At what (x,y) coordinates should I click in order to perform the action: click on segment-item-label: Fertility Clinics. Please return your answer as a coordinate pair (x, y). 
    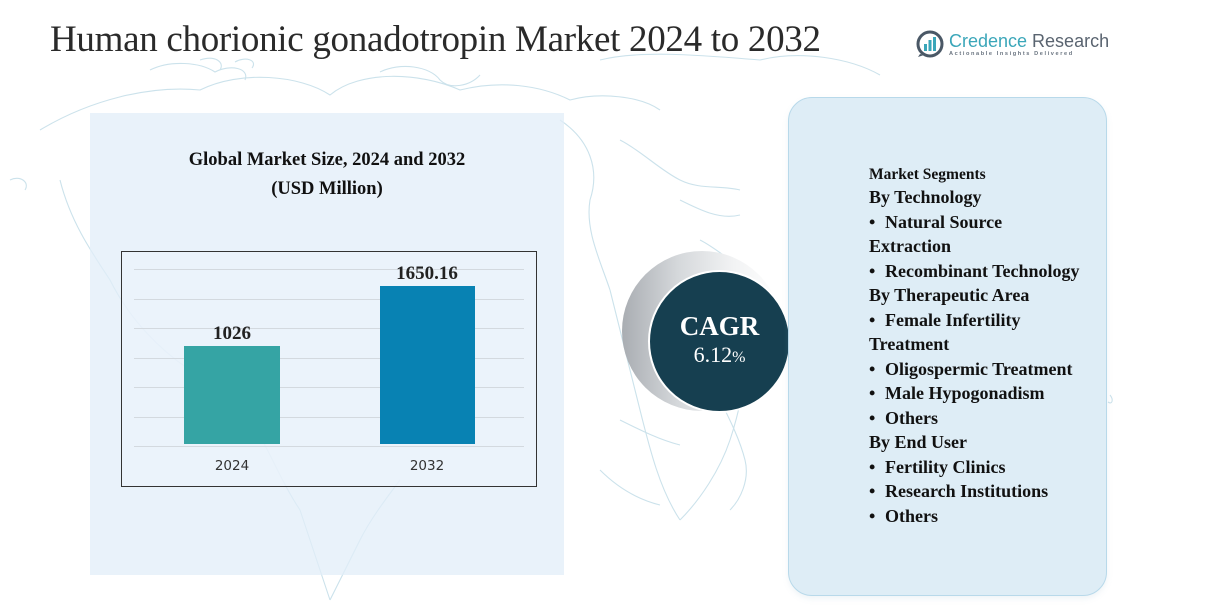
    Looking at the image, I should click on (945, 466).